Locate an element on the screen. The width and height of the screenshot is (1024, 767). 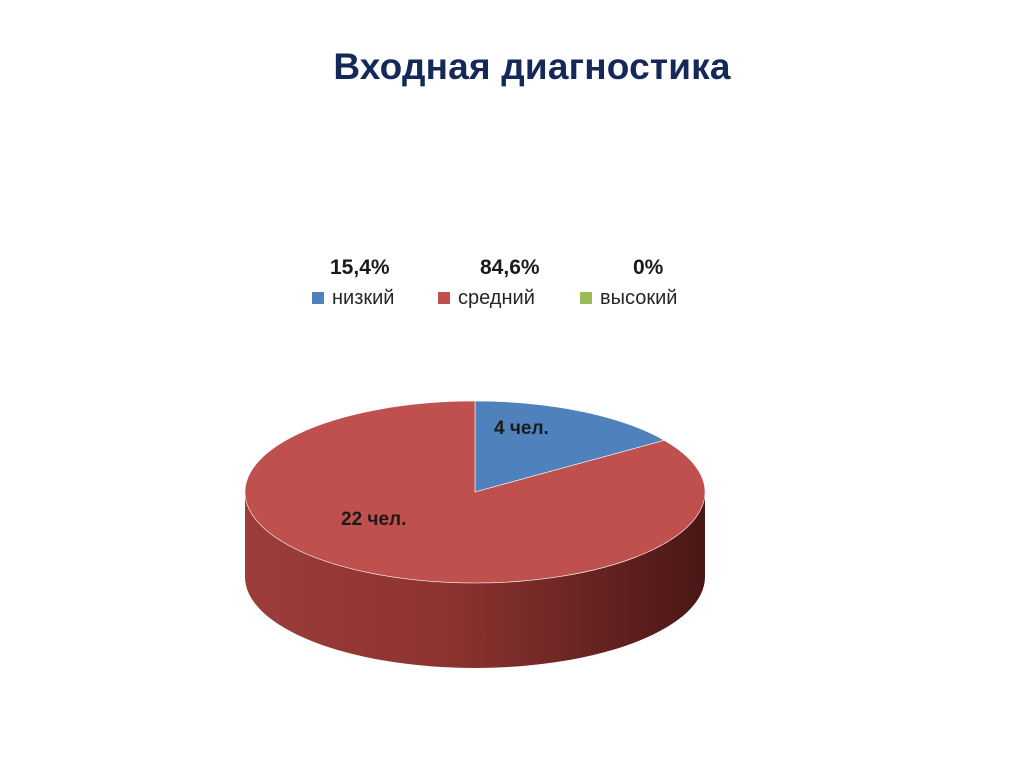
legend-item-medium: средний is located at coordinates (486, 298).